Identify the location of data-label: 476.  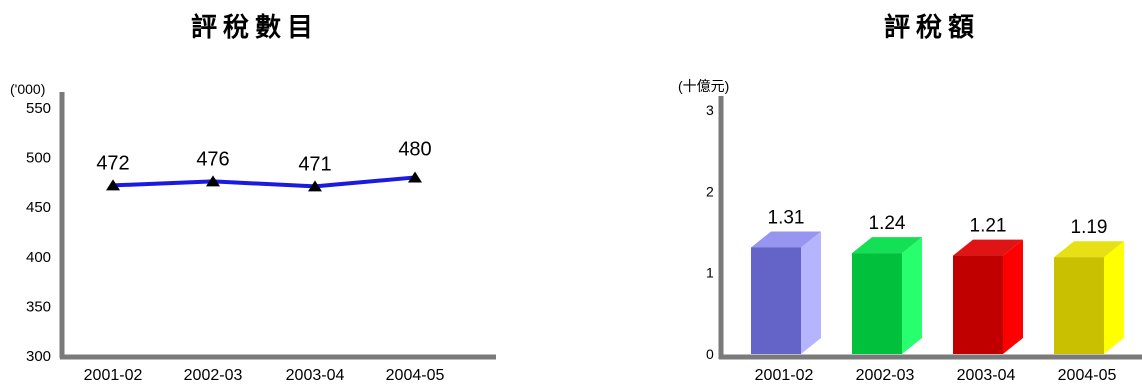
(212, 159).